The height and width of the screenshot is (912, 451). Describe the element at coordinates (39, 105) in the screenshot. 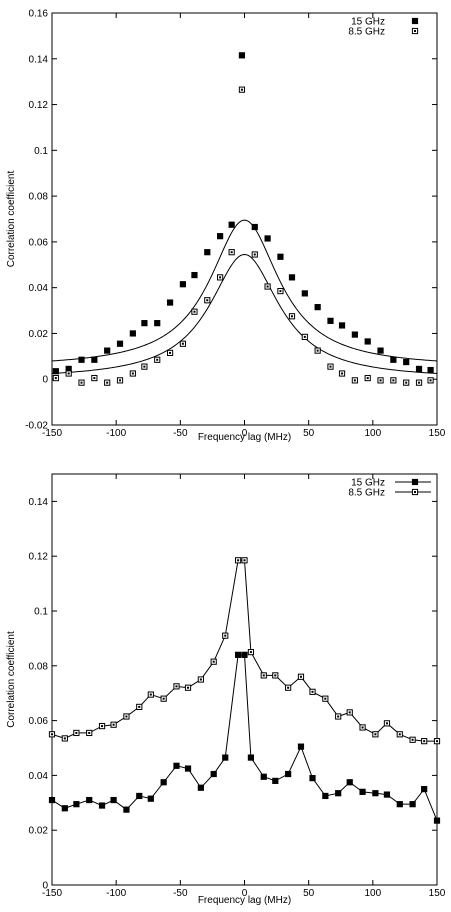

I see `y-tick-label: 0.12` at that location.